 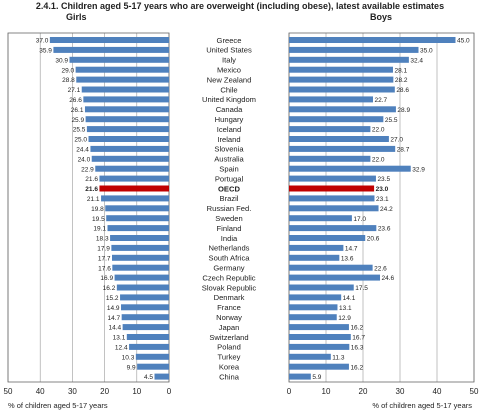 I want to click on girls-x-tick-label: 10, so click(x=136, y=391).